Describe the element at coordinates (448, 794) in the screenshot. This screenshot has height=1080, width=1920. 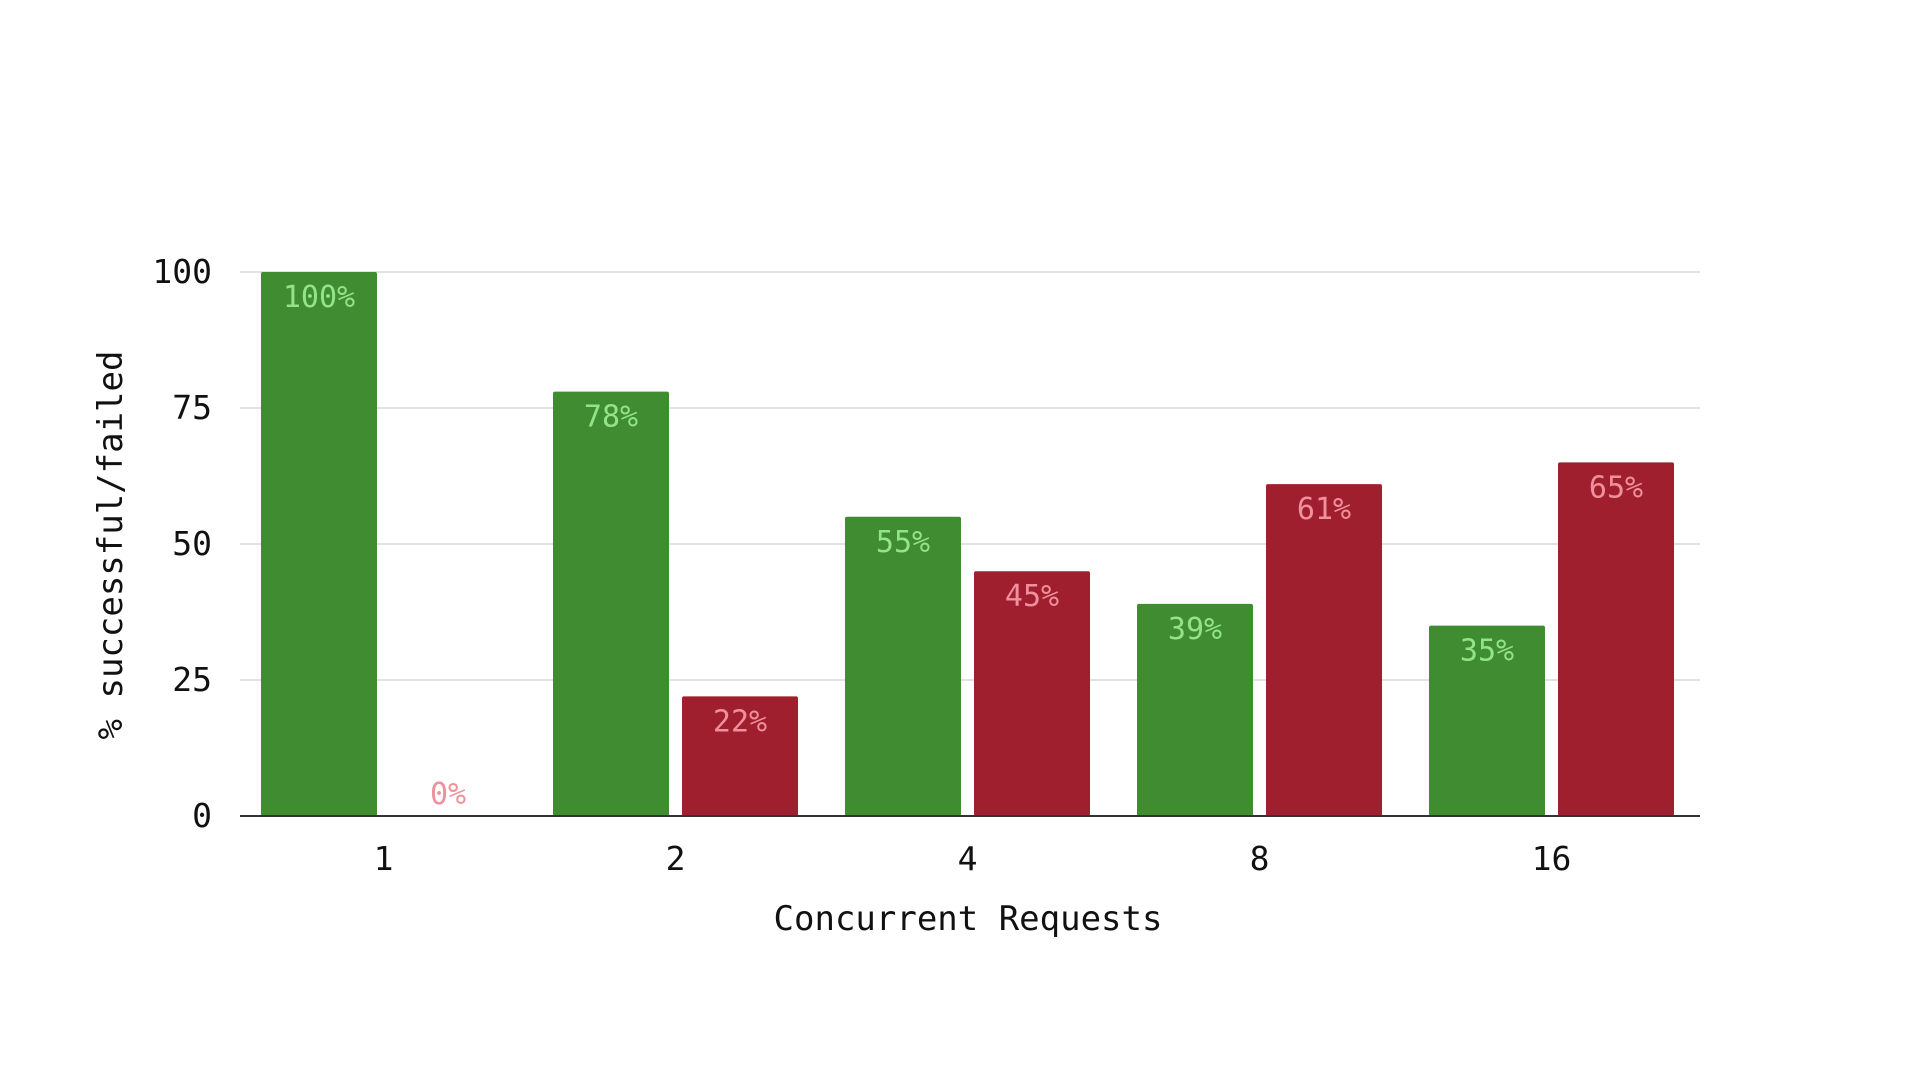
I see `data-label: 0%` at that location.